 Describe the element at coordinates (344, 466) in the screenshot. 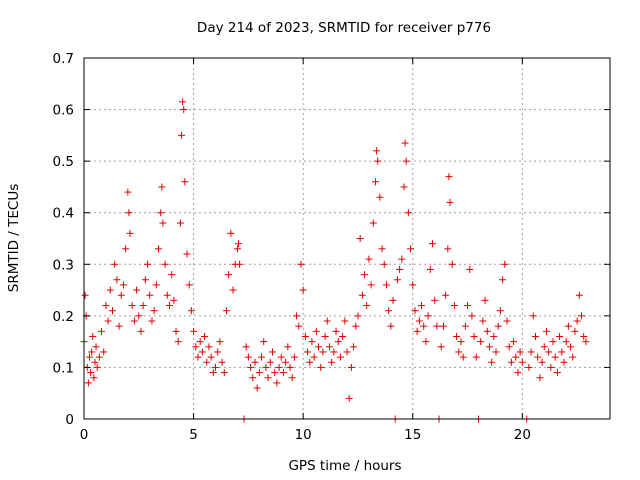

I see `x-axis-label: GPS time / hours` at that location.